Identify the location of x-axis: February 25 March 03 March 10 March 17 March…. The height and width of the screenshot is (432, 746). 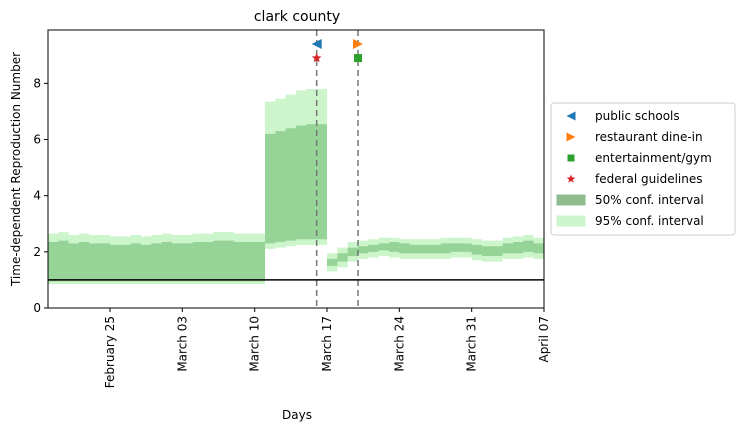
(327, 348).